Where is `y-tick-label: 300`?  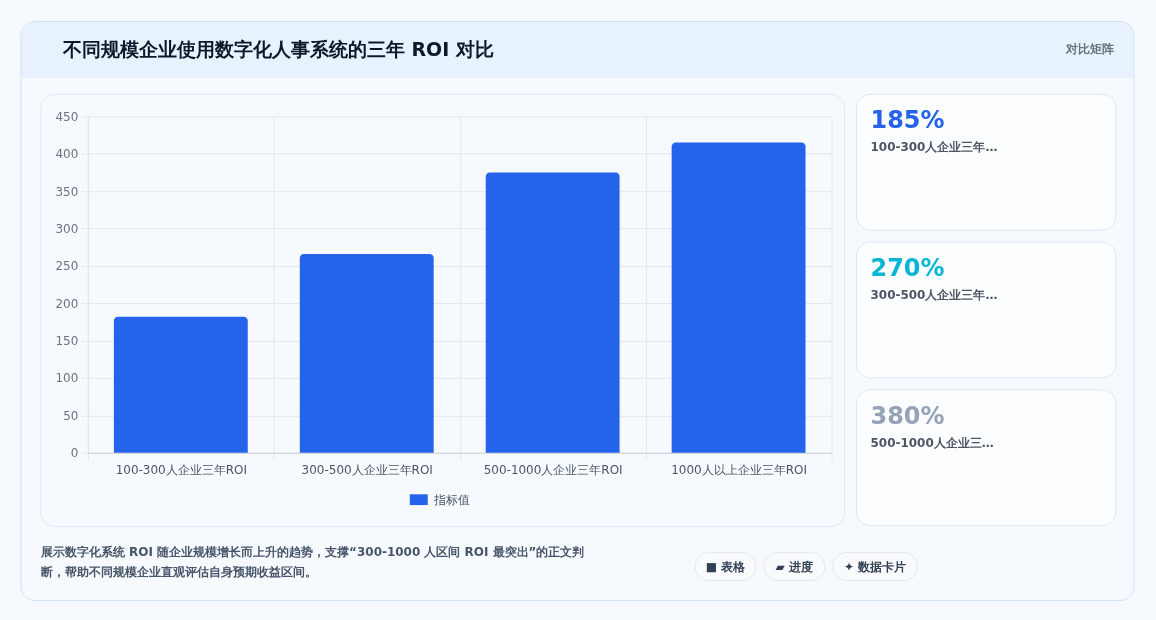 y-tick-label: 300 is located at coordinates (67, 228).